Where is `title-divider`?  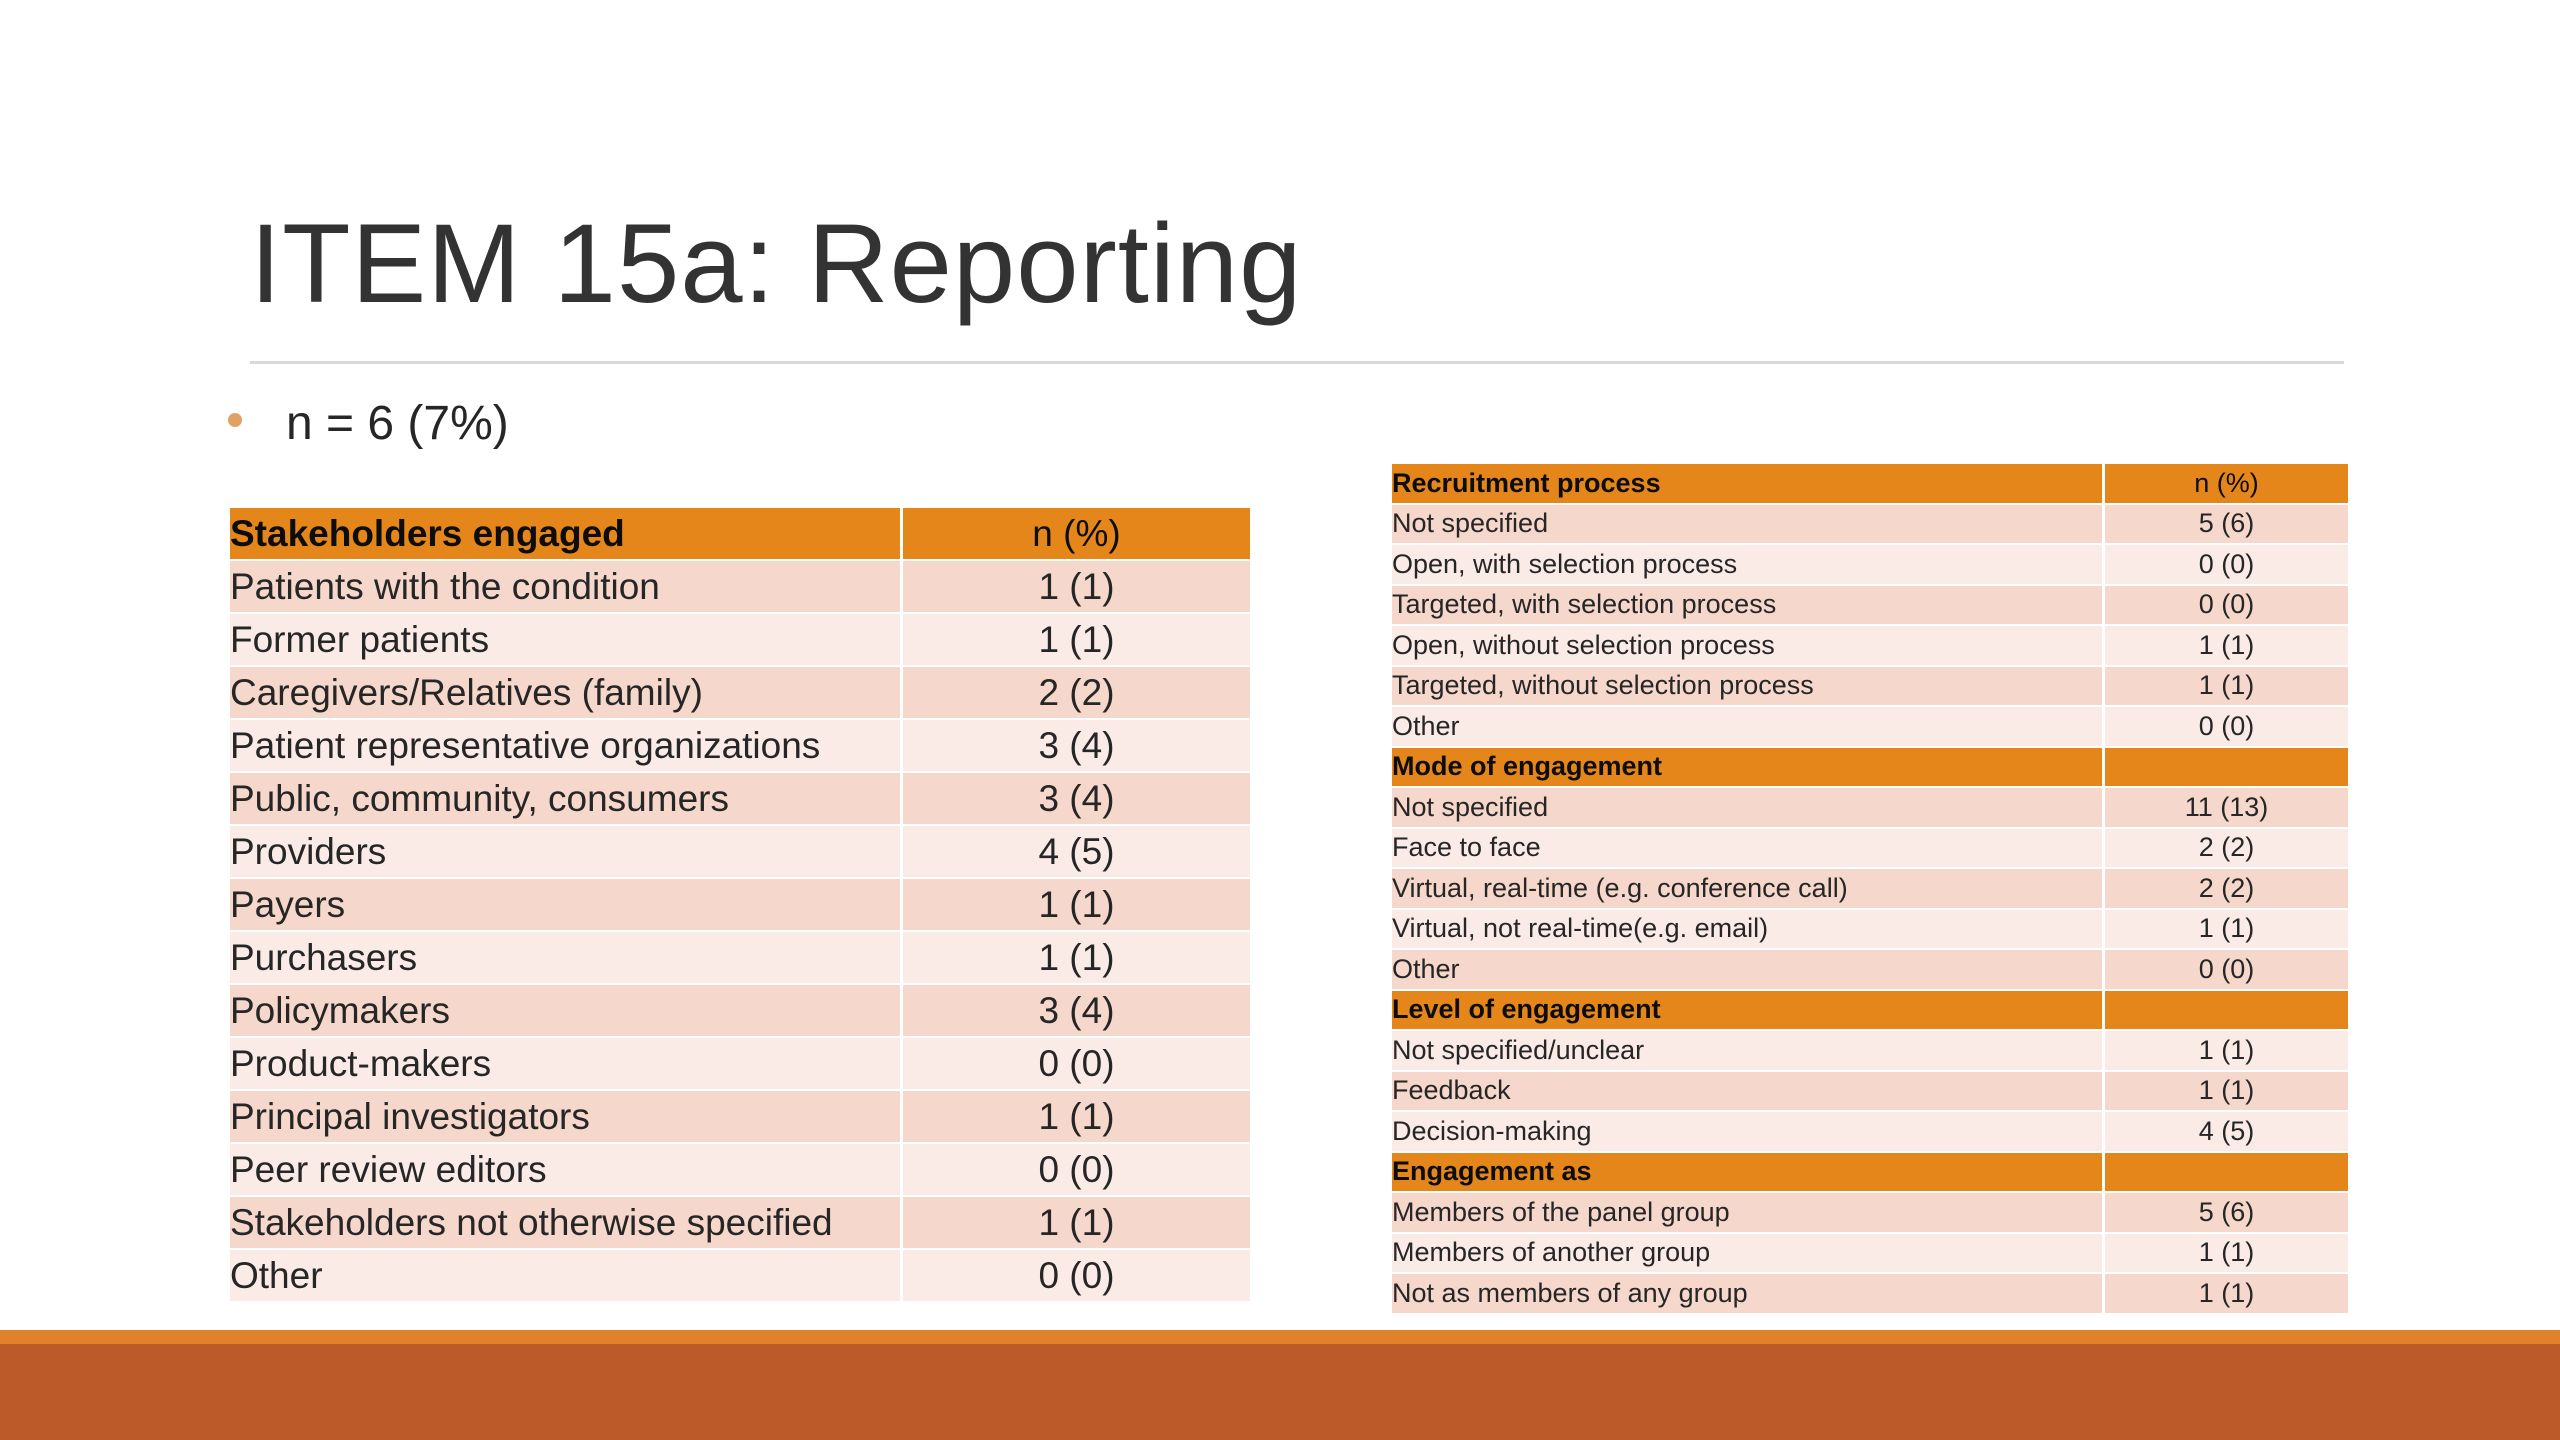 title-divider is located at coordinates (1297, 362).